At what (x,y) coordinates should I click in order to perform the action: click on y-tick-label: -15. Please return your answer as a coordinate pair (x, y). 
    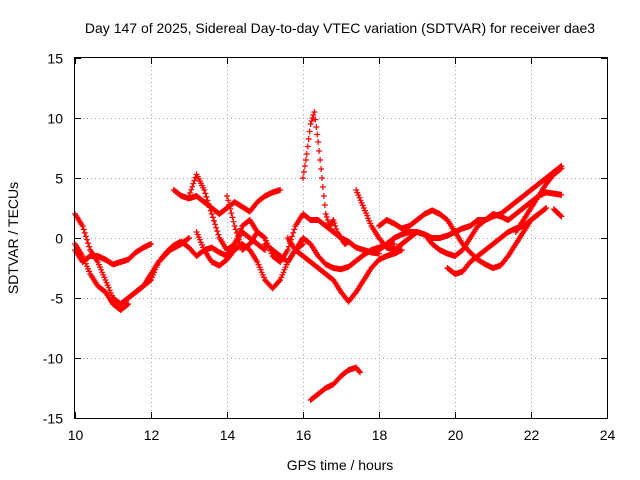
    Looking at the image, I should click on (53, 419).